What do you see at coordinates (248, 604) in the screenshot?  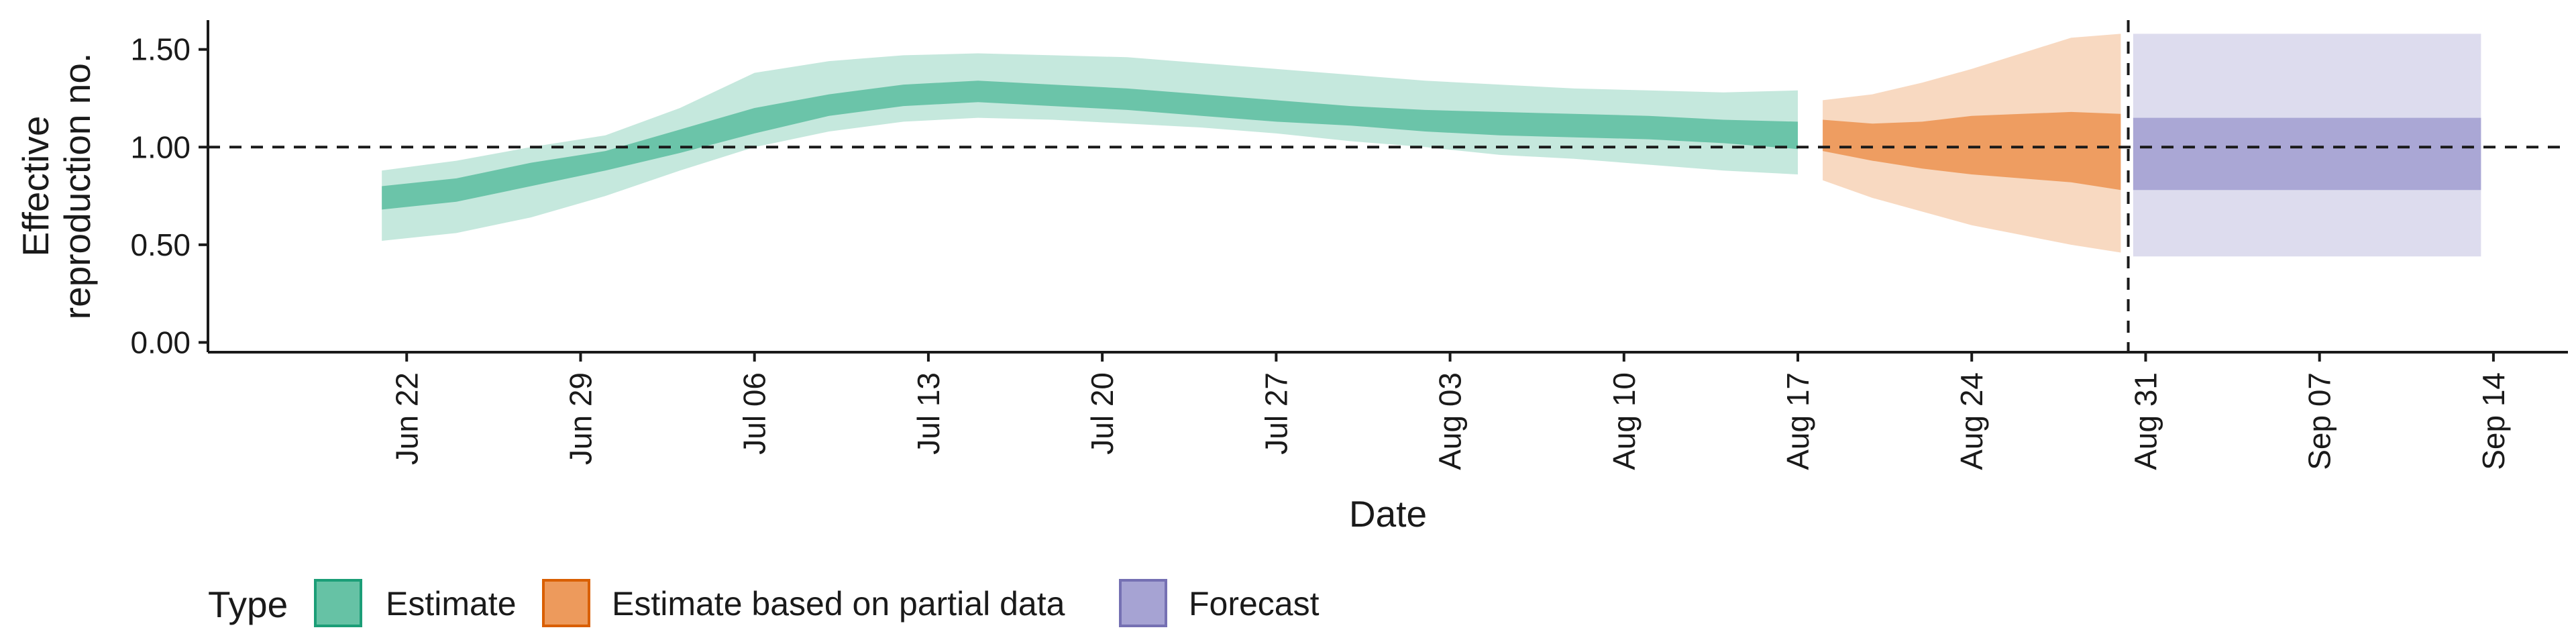 I see `legend-title: Type` at bounding box center [248, 604].